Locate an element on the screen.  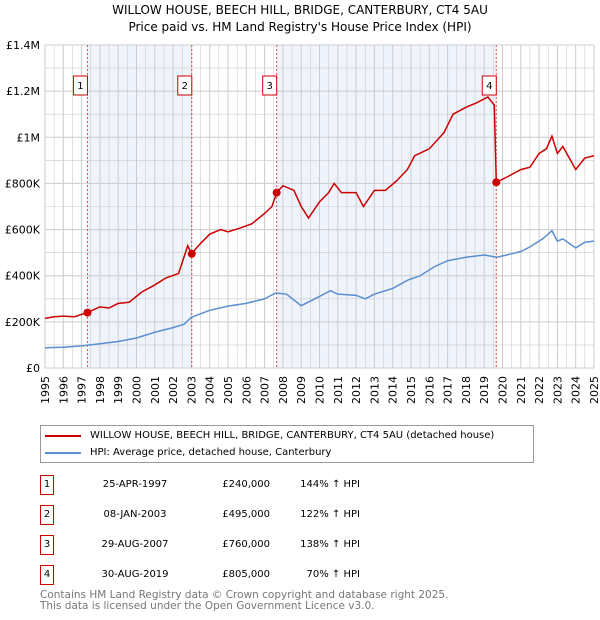
x-tick-label: 2023 is located at coordinates (557, 390).